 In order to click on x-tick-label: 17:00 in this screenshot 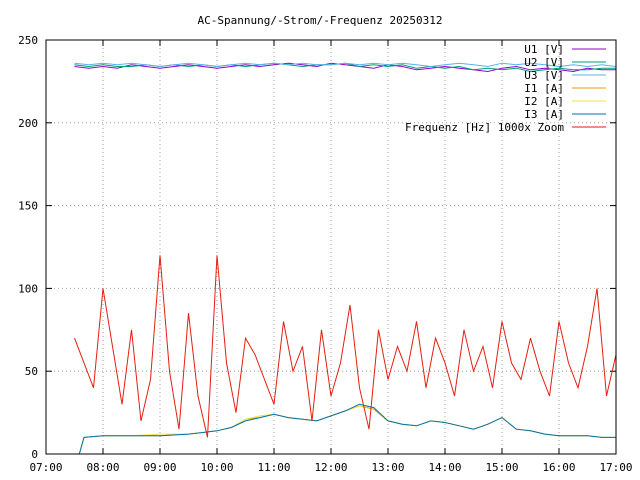, I will do `click(615, 467)`.